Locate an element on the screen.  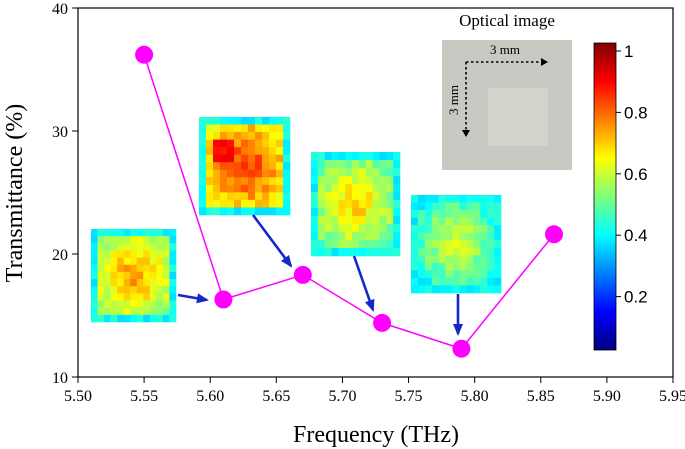
inset-arrow-head is located at coordinates (202, 298).